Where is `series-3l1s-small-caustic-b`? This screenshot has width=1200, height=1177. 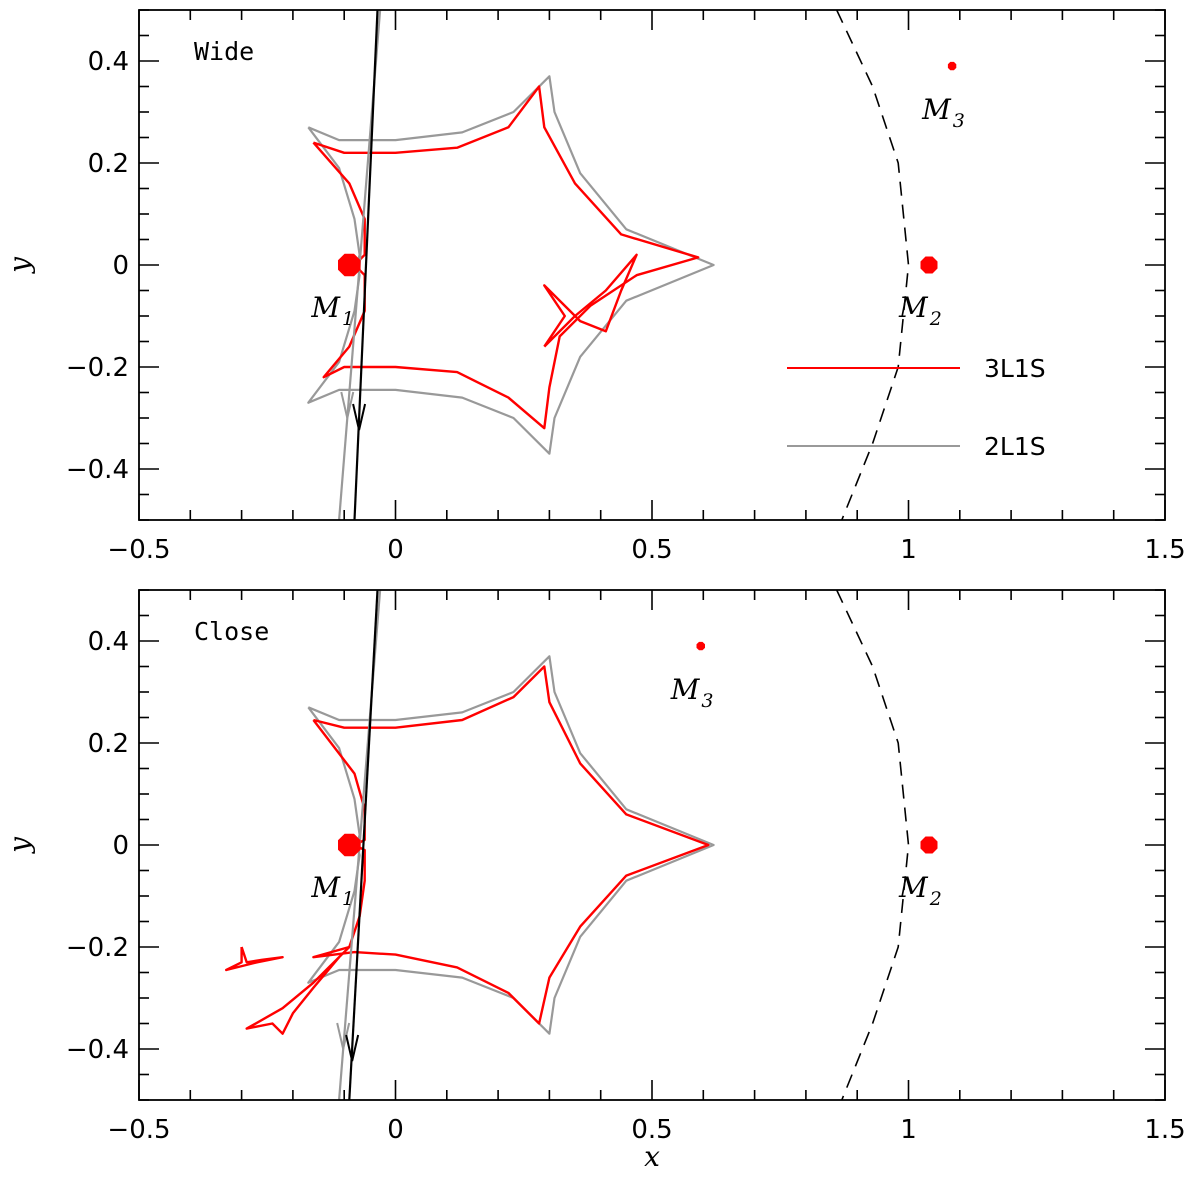 series-3l1s-small-caustic-b is located at coordinates (298, 990).